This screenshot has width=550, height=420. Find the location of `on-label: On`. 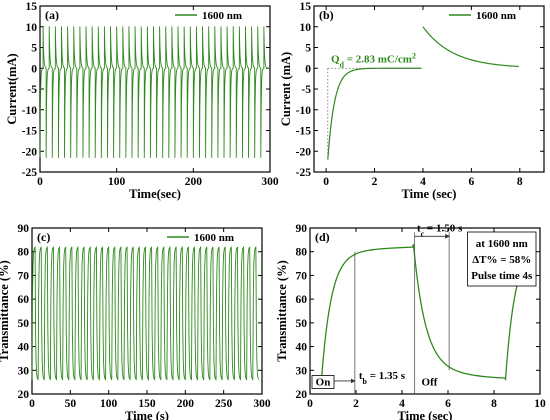

on-label: On is located at coordinates (323, 382).